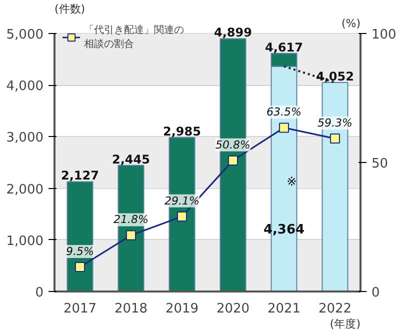  Describe the element at coordinates (345, 324) in the screenshot. I see `x-axis-title: (年度)` at that location.